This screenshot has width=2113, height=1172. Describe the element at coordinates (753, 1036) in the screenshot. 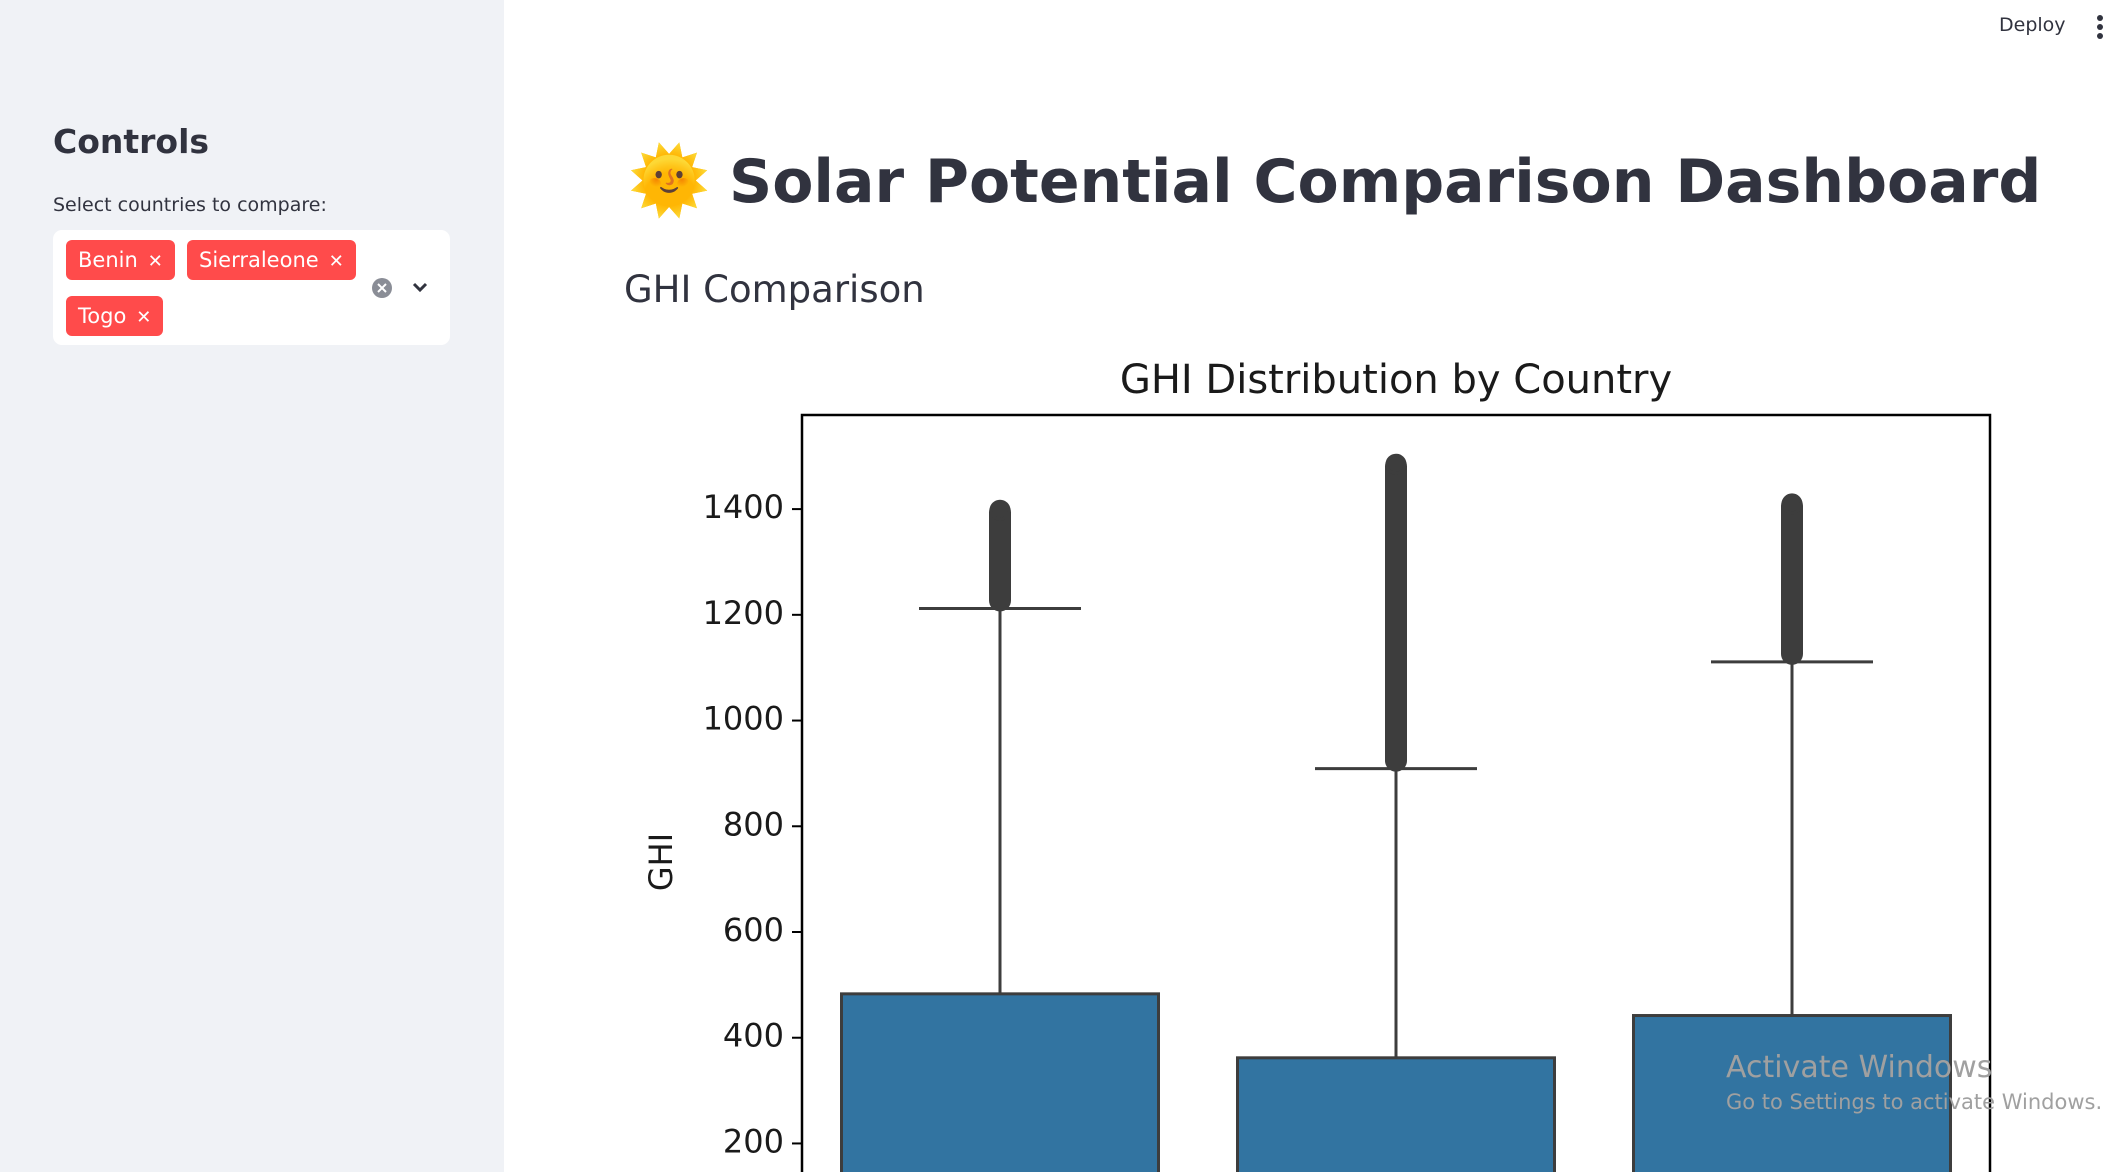

I see `y-tick-label: 400` at that location.